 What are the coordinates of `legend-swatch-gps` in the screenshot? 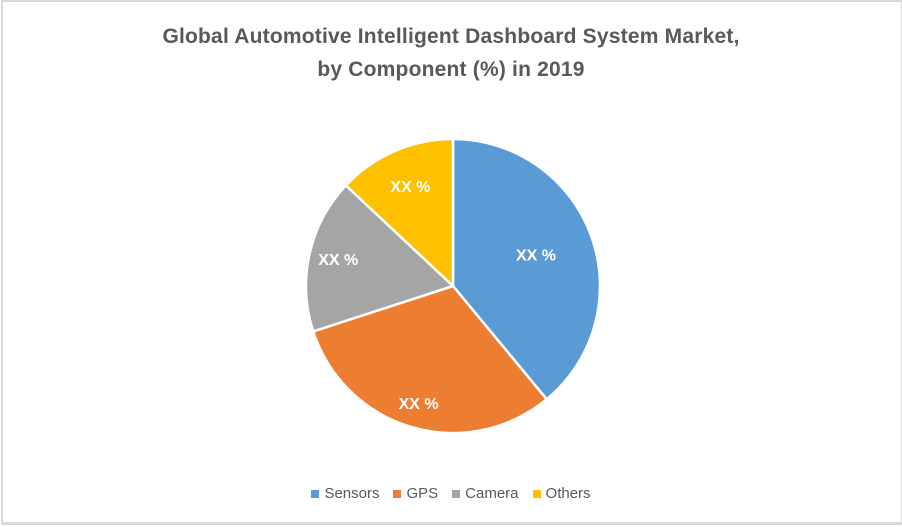 It's located at (397, 494).